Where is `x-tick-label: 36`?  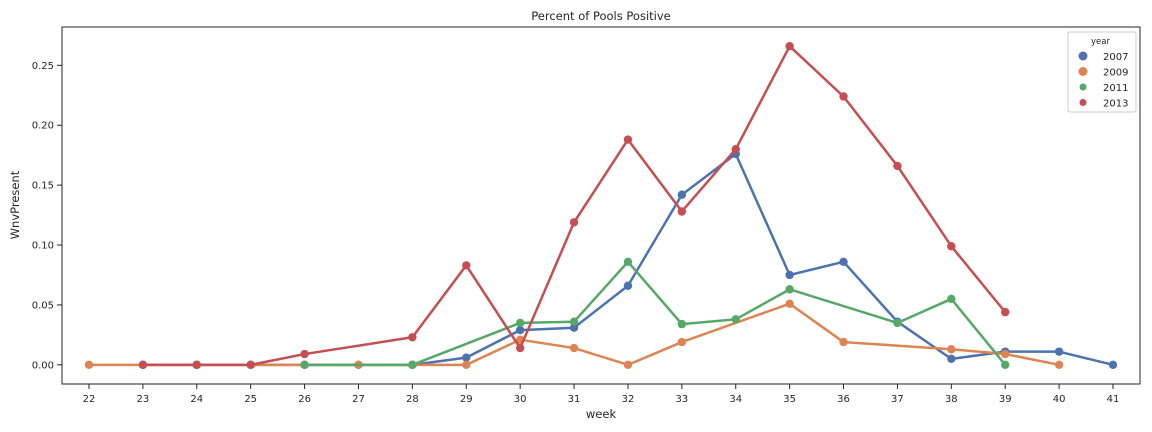
x-tick-label: 36 is located at coordinates (843, 399).